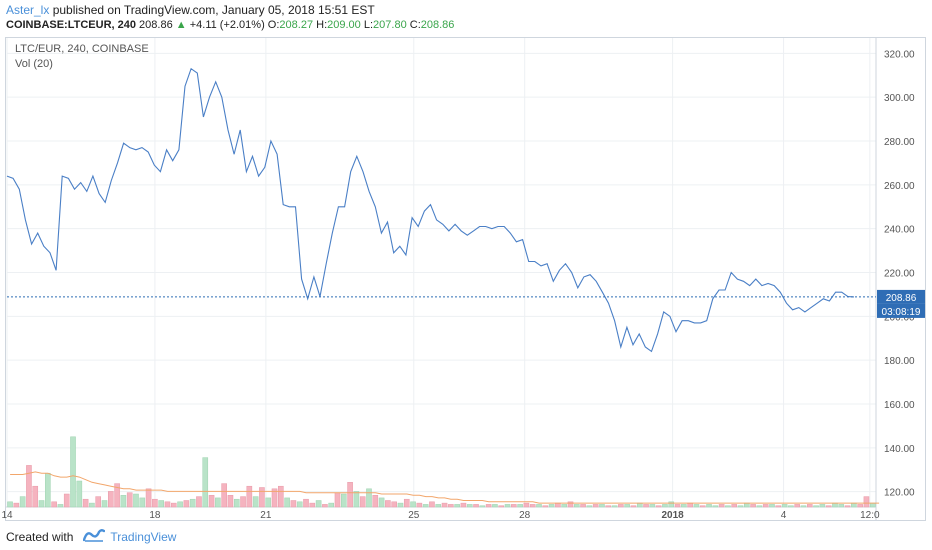  Describe the element at coordinates (94, 536) in the screenshot. I see `tradingview-logo-icon` at that location.